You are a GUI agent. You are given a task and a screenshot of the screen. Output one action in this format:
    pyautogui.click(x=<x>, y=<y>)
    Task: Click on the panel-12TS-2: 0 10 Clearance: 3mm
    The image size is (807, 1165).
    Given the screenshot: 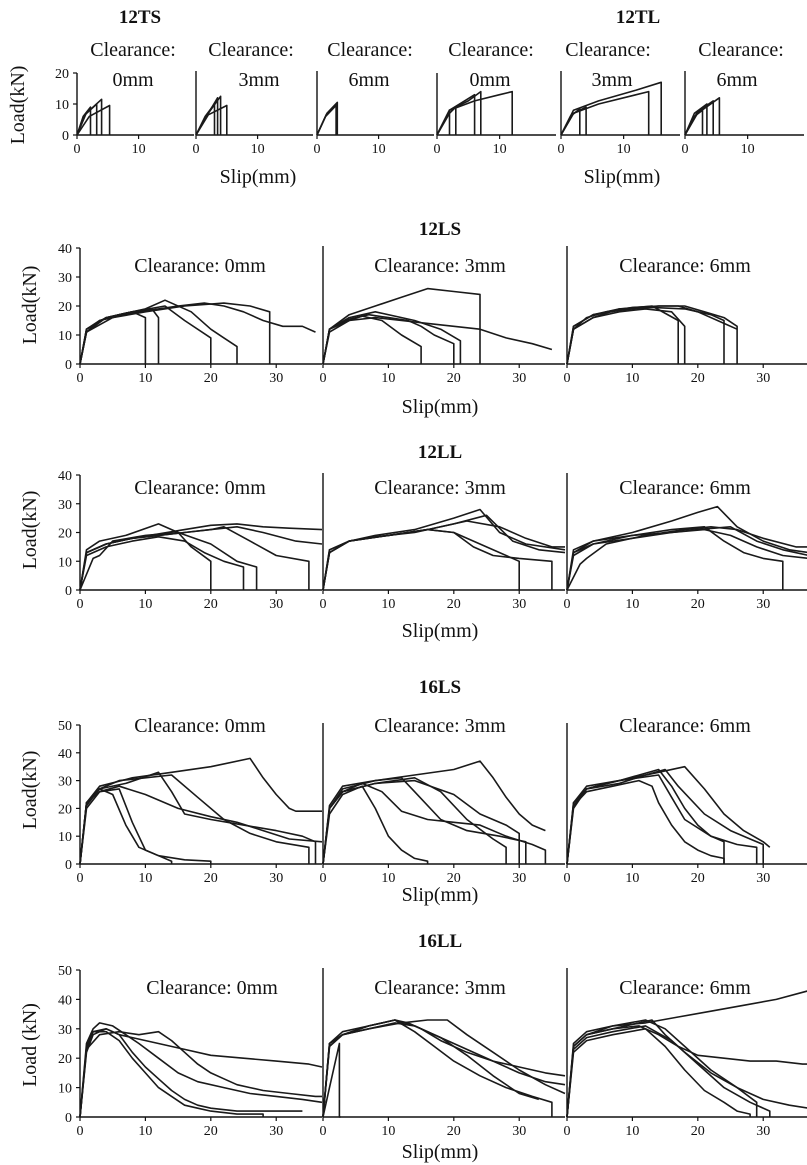 What is the action you would take?
    pyautogui.click(x=253, y=98)
    